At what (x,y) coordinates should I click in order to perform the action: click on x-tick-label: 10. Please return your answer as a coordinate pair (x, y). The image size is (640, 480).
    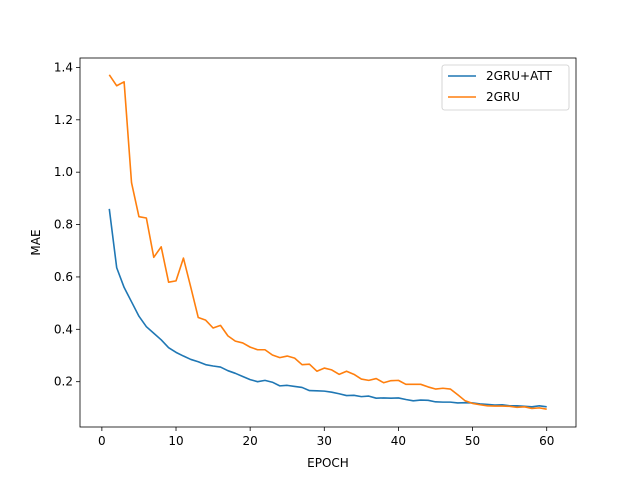
    Looking at the image, I should click on (175, 441).